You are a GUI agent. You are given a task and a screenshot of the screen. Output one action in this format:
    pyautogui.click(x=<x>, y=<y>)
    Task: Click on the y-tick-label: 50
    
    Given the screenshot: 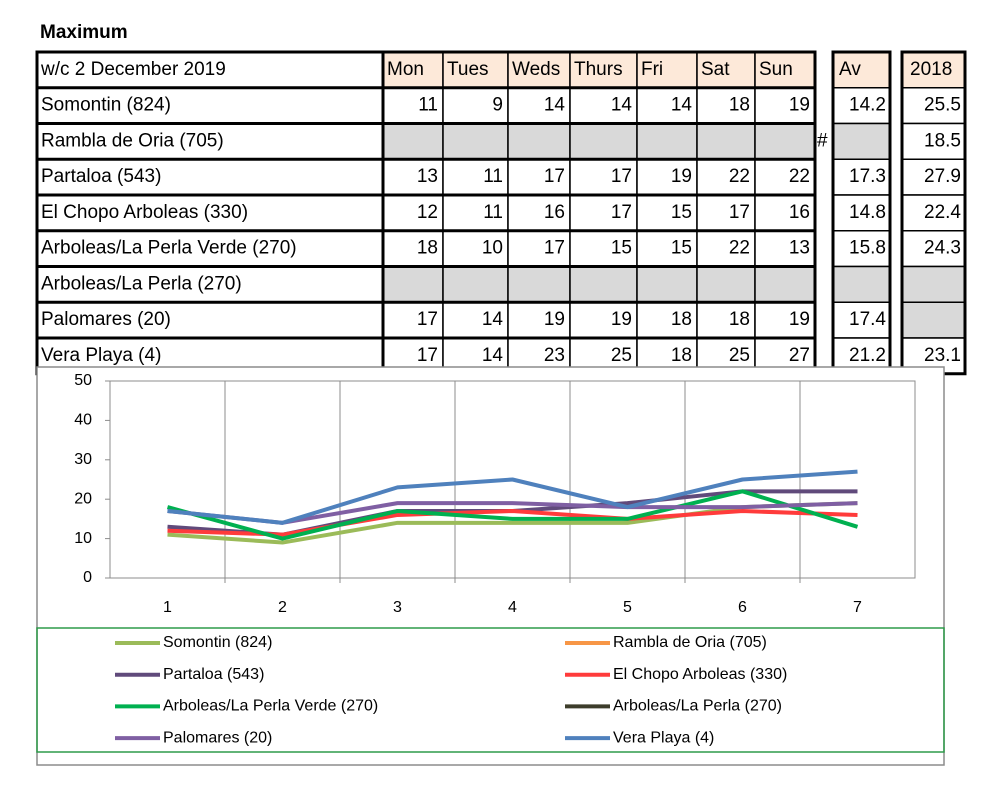 What is the action you would take?
    pyautogui.click(x=83, y=380)
    